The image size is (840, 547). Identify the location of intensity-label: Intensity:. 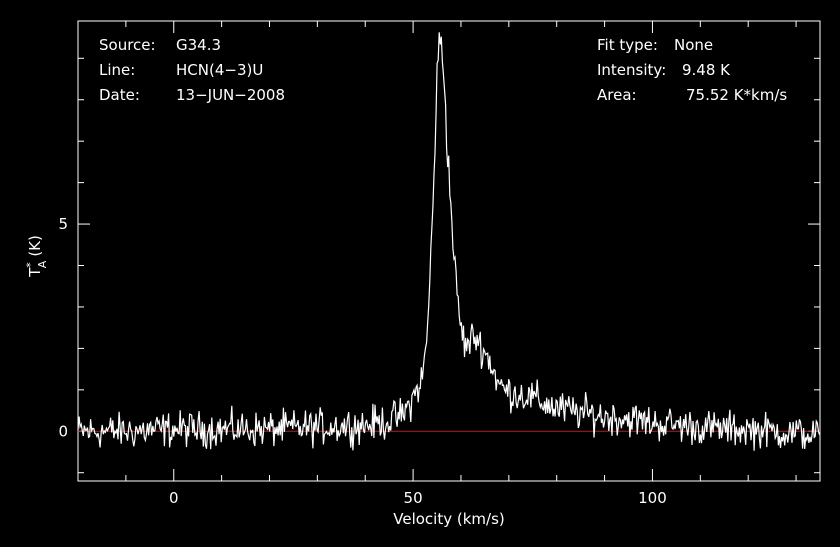
(631, 70).